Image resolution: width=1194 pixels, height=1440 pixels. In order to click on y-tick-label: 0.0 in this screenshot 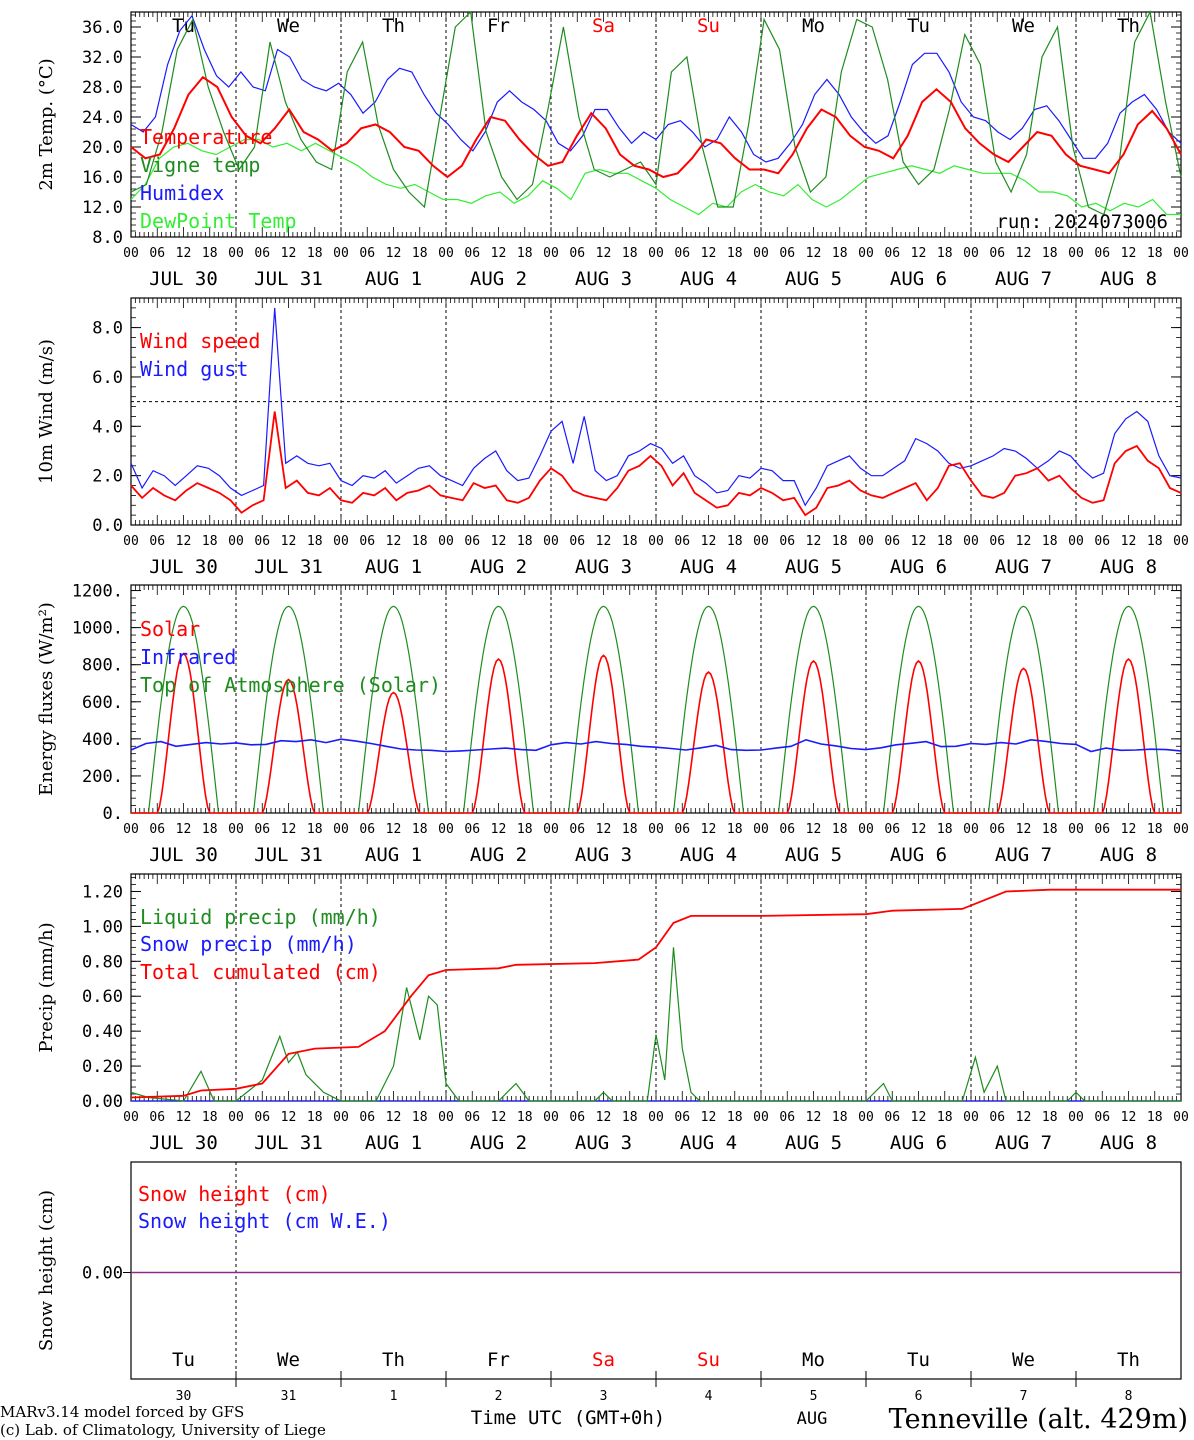, I will do `click(107, 526)`.